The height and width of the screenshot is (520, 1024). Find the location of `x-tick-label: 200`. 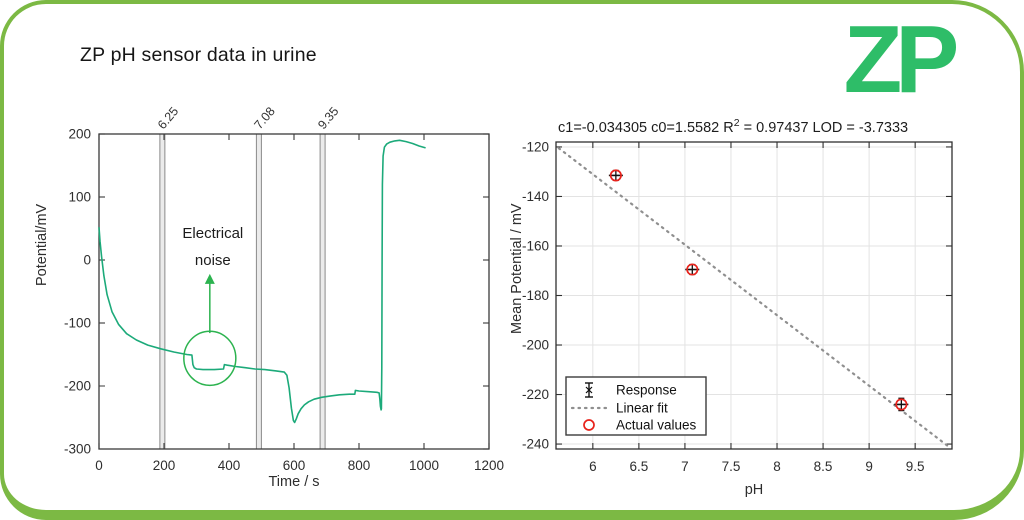

x-tick-label: 200 is located at coordinates (164, 465).